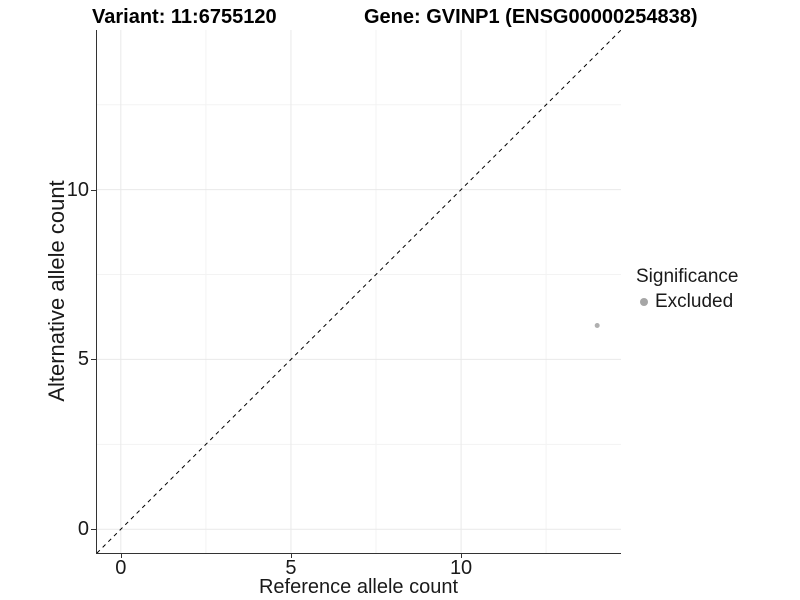  I want to click on plot-title-gene: Gene: GVINP1 (ENSG00000254838), so click(531, 17).